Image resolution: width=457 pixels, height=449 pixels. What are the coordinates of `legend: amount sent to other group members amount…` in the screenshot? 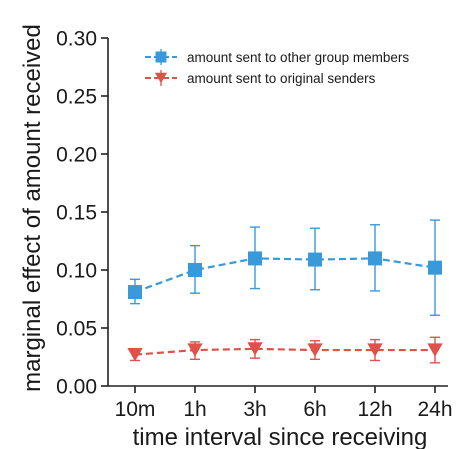 It's located at (277, 67).